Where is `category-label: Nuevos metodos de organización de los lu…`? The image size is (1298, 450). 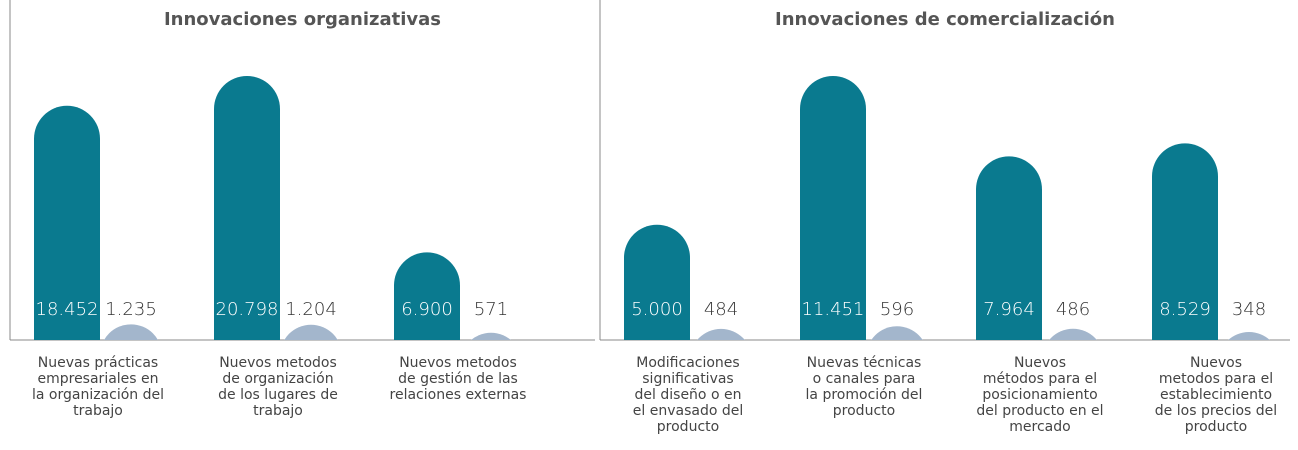 category-label: Nuevos metodos de organización de los lu… is located at coordinates (278, 387).